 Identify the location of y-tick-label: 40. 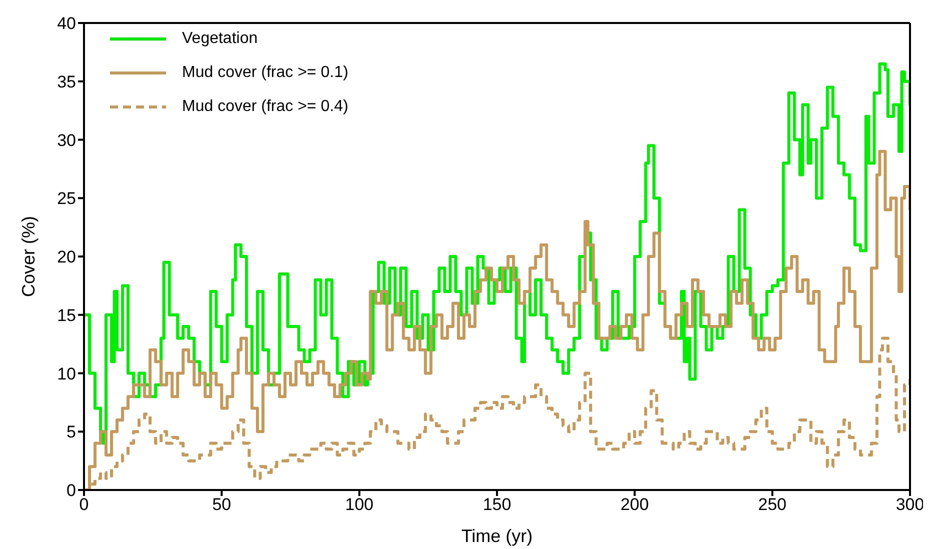
(66, 24).